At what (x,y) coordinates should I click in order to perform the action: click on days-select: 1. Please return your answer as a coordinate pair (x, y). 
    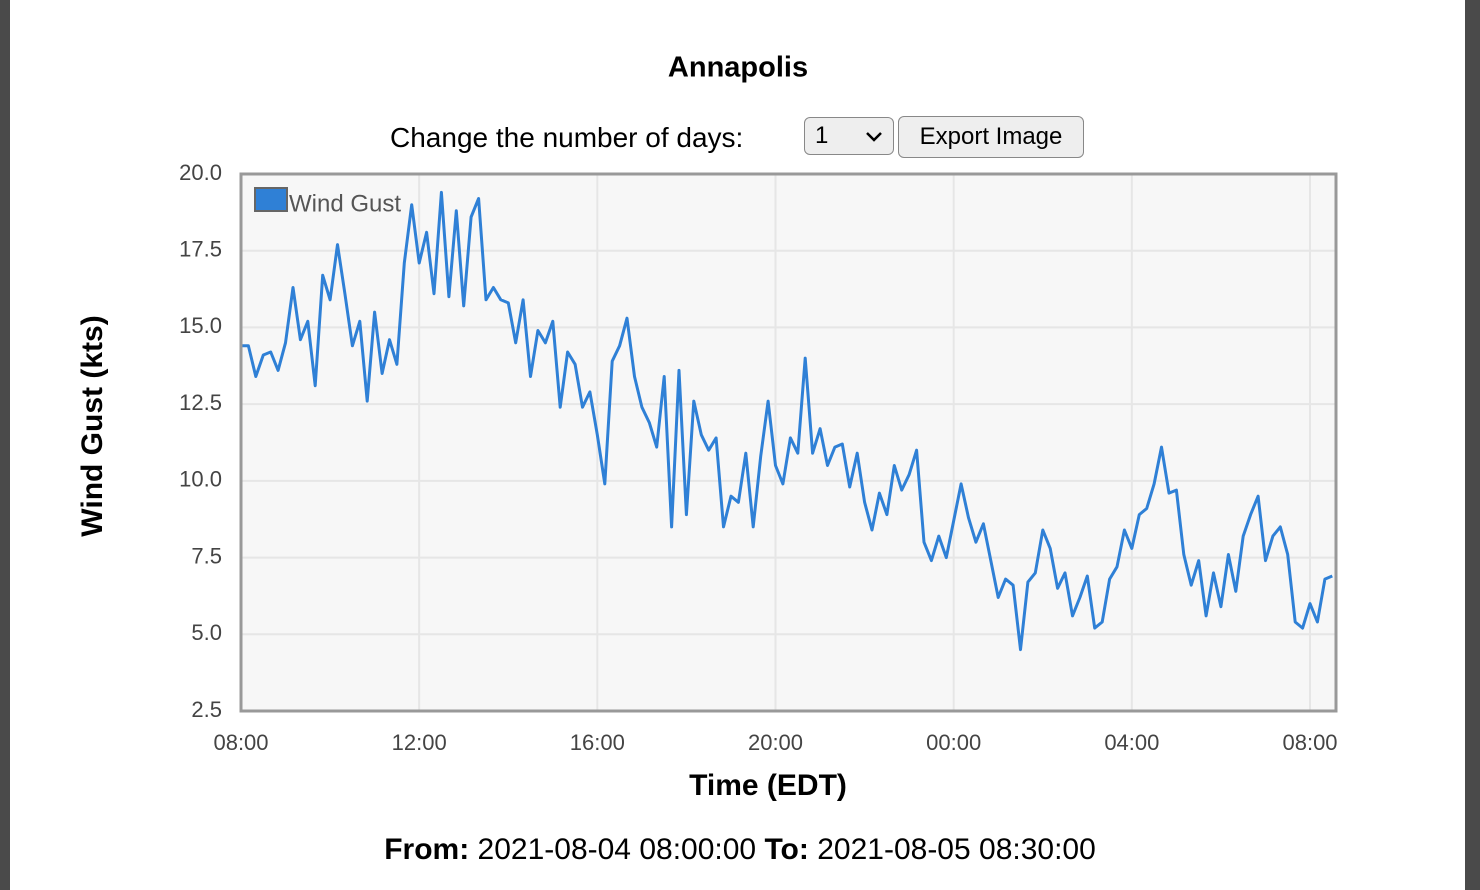
    Looking at the image, I should click on (849, 136).